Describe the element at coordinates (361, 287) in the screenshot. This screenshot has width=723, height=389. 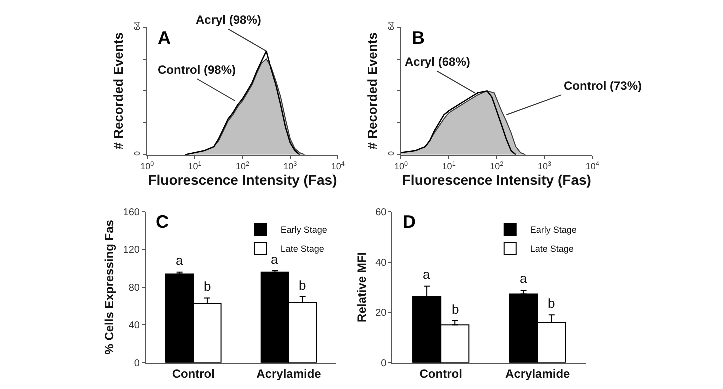
I see `y-axis-title: Relative MFI` at that location.